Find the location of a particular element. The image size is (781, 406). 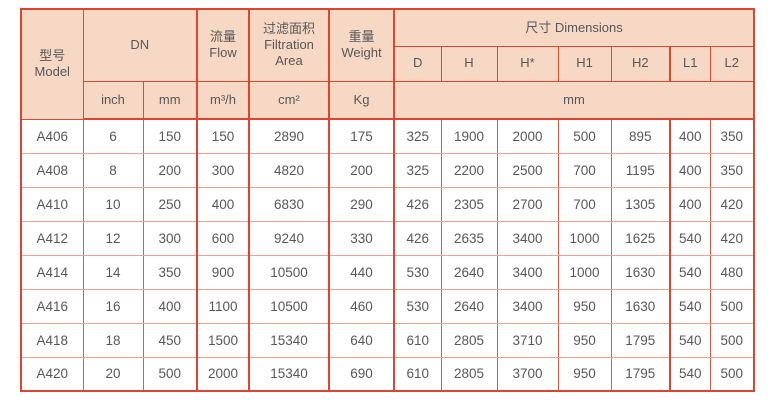

cell: 440 is located at coordinates (361, 272).